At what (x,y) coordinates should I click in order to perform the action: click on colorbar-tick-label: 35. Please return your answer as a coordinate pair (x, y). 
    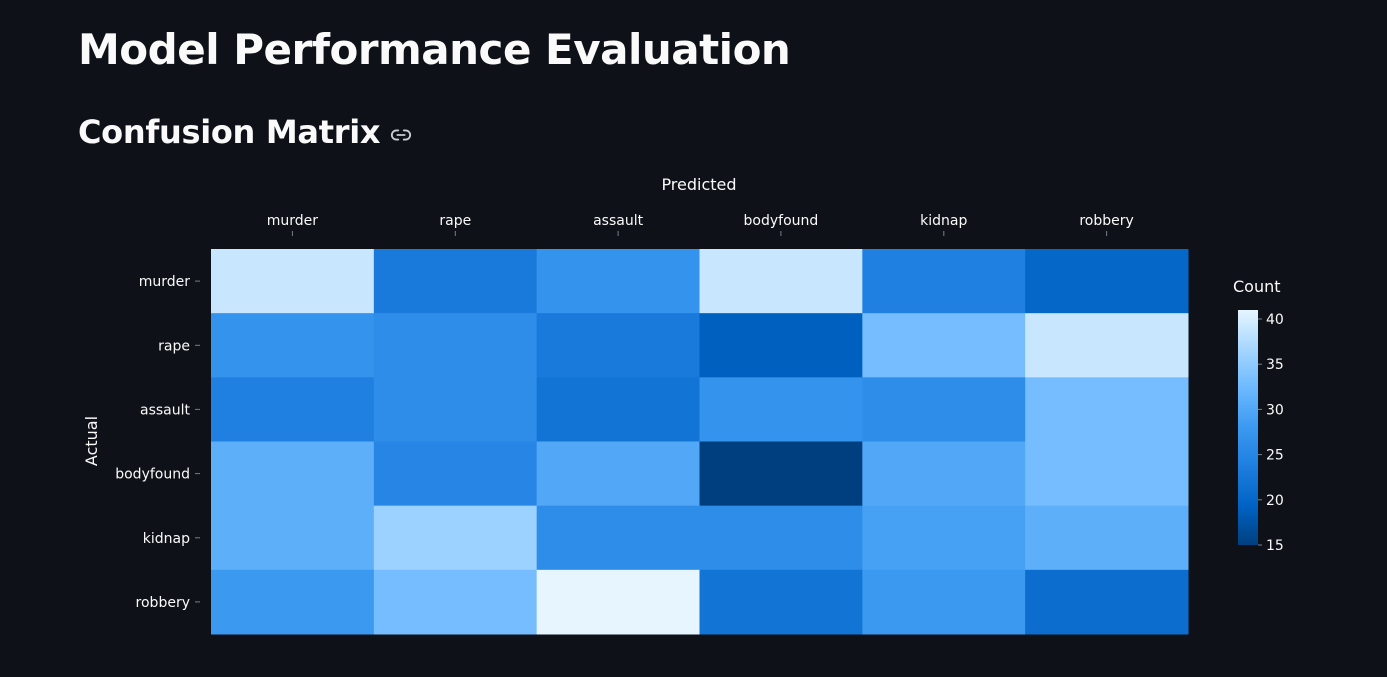
    Looking at the image, I should click on (1275, 365).